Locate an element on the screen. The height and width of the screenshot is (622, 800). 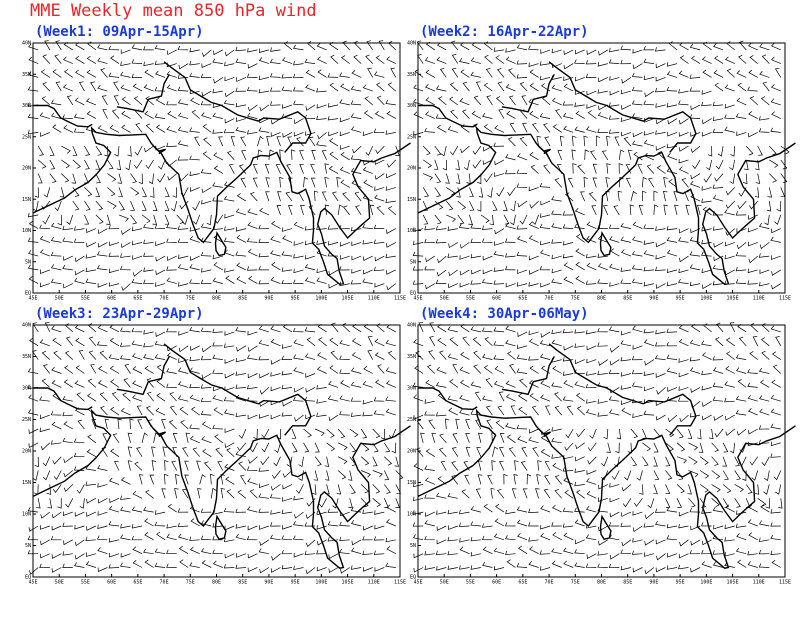
lon-label: 60E is located at coordinates (496, 299).